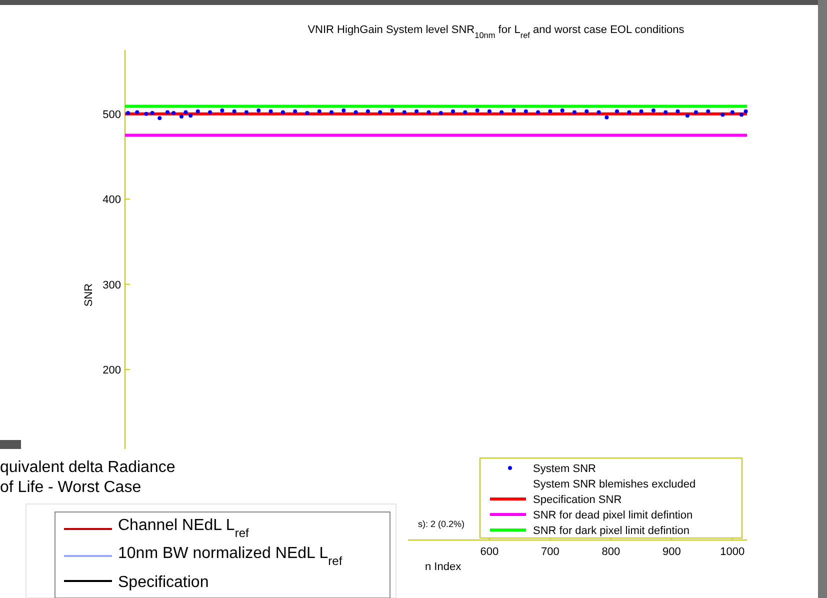  What do you see at coordinates (614, 484) in the screenshot?
I see `annotation: System SNR blemishes excluded` at bounding box center [614, 484].